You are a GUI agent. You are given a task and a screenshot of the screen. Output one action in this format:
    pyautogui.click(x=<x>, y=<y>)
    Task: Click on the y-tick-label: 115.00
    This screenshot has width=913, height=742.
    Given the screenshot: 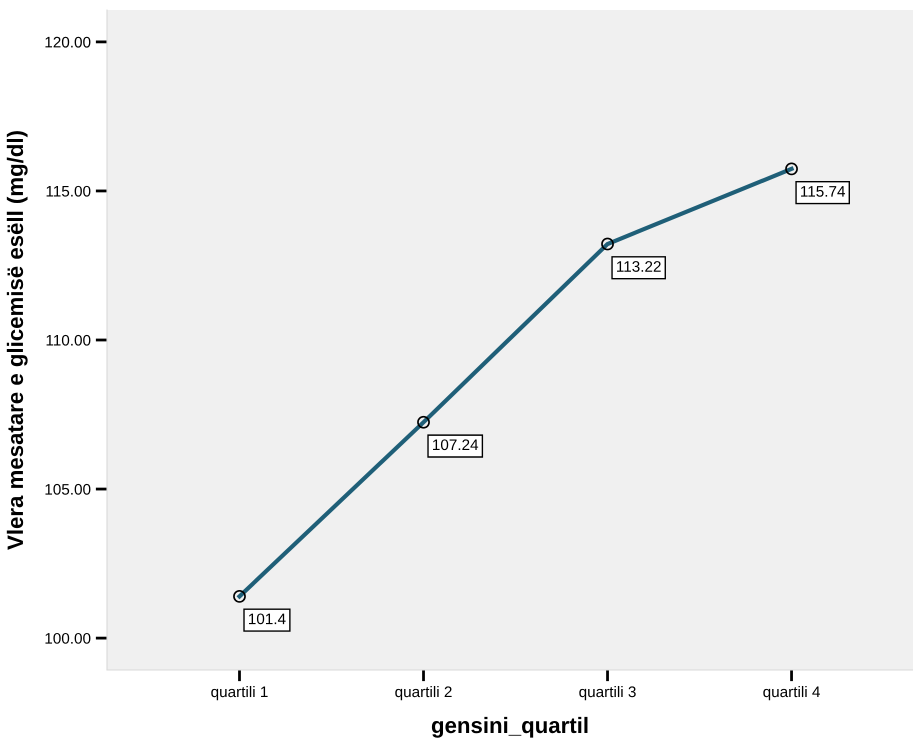 What is the action you would take?
    pyautogui.click(x=68, y=191)
    